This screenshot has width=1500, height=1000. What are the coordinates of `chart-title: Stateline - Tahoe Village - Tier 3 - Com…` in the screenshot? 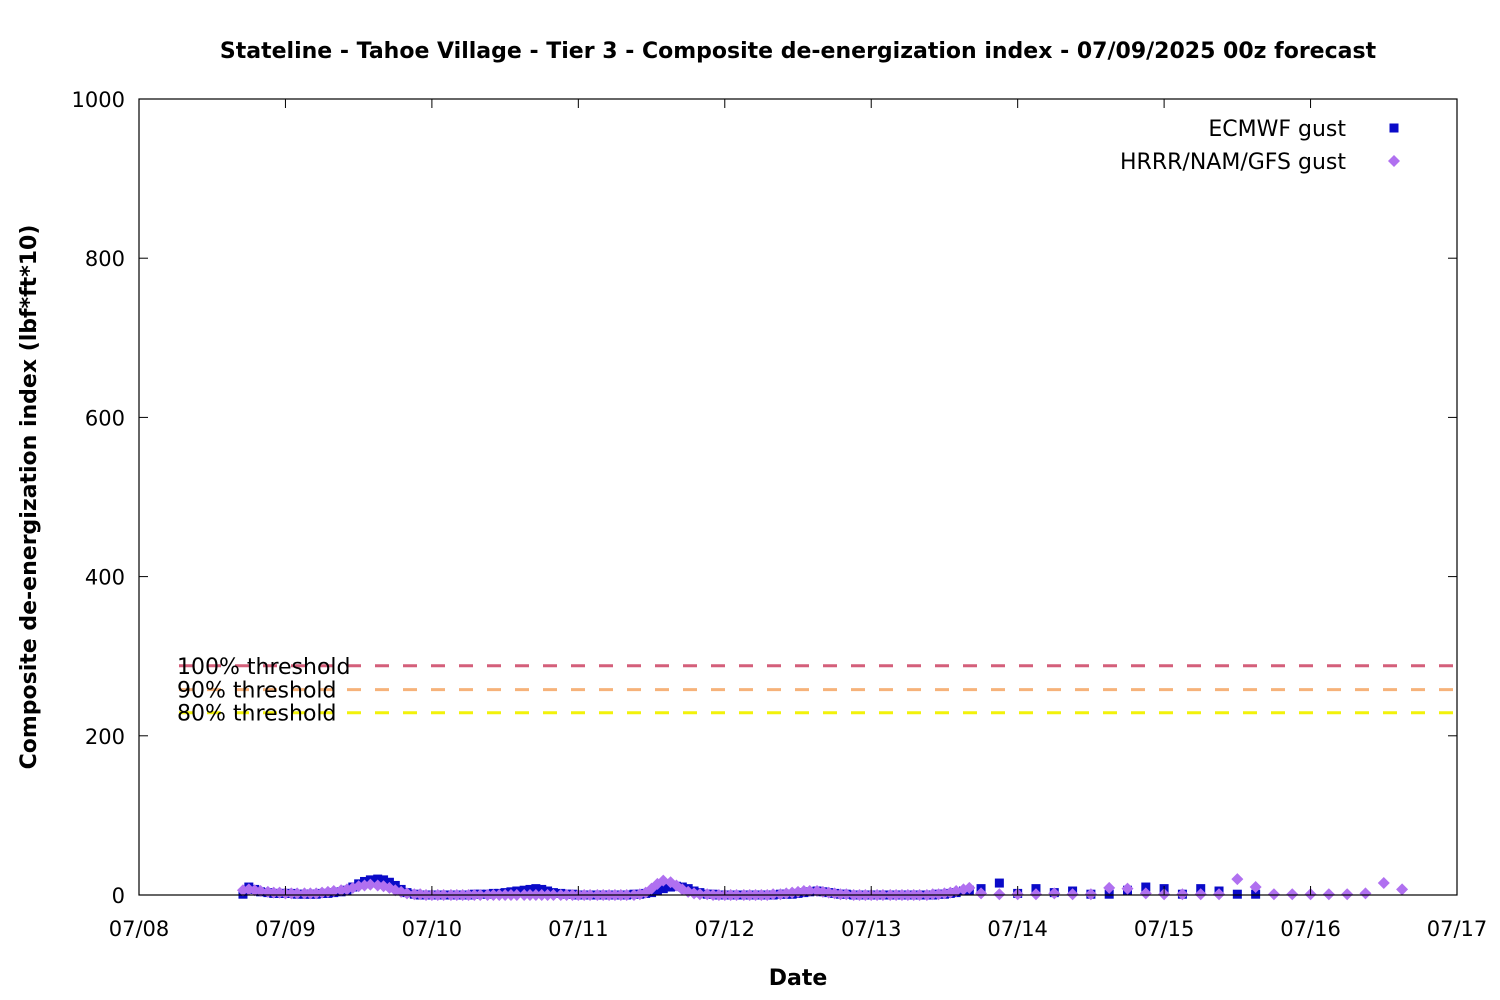 It's located at (798, 51).